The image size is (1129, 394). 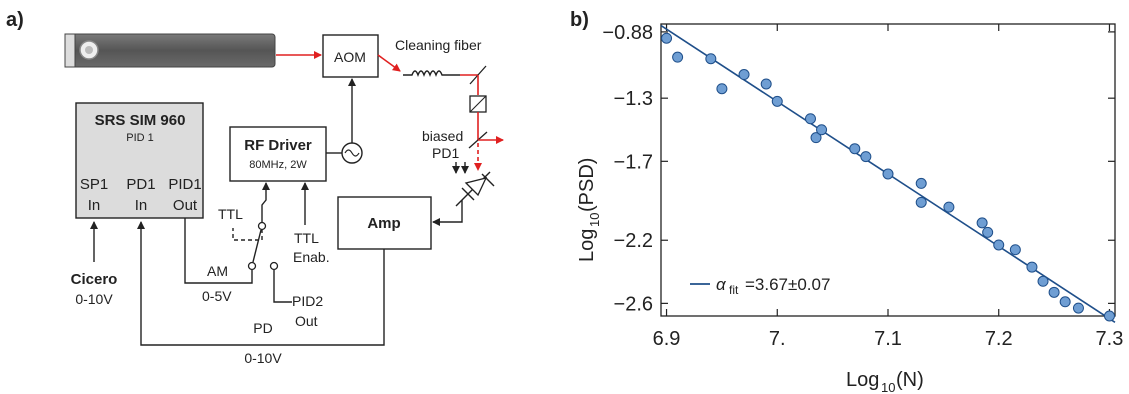 I want to click on y-axis-label-sub: 10, so click(x=594, y=220).